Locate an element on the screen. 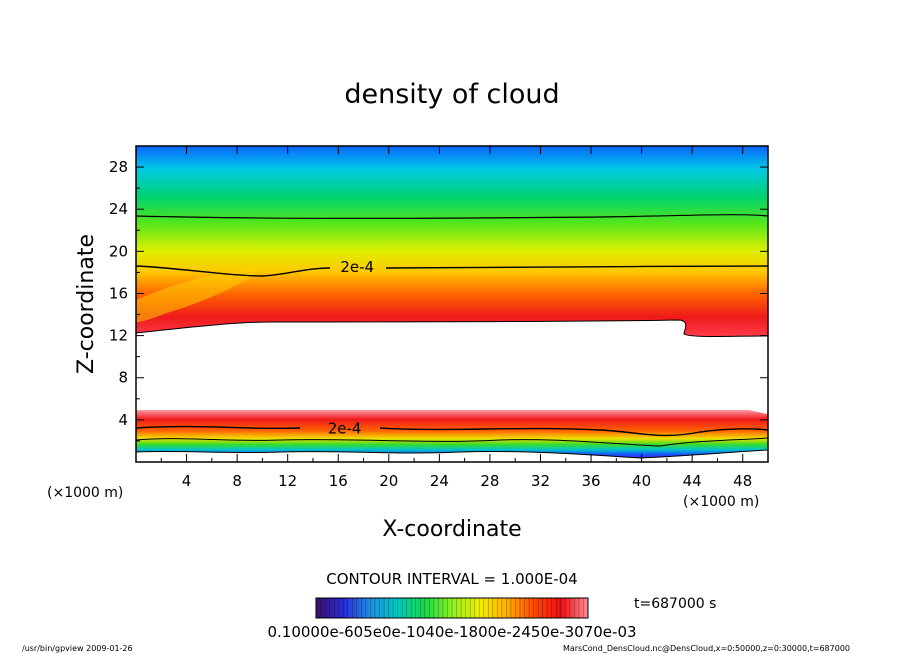 This screenshot has height=654, width=904. y-tick-label: 28 is located at coordinates (118, 167).